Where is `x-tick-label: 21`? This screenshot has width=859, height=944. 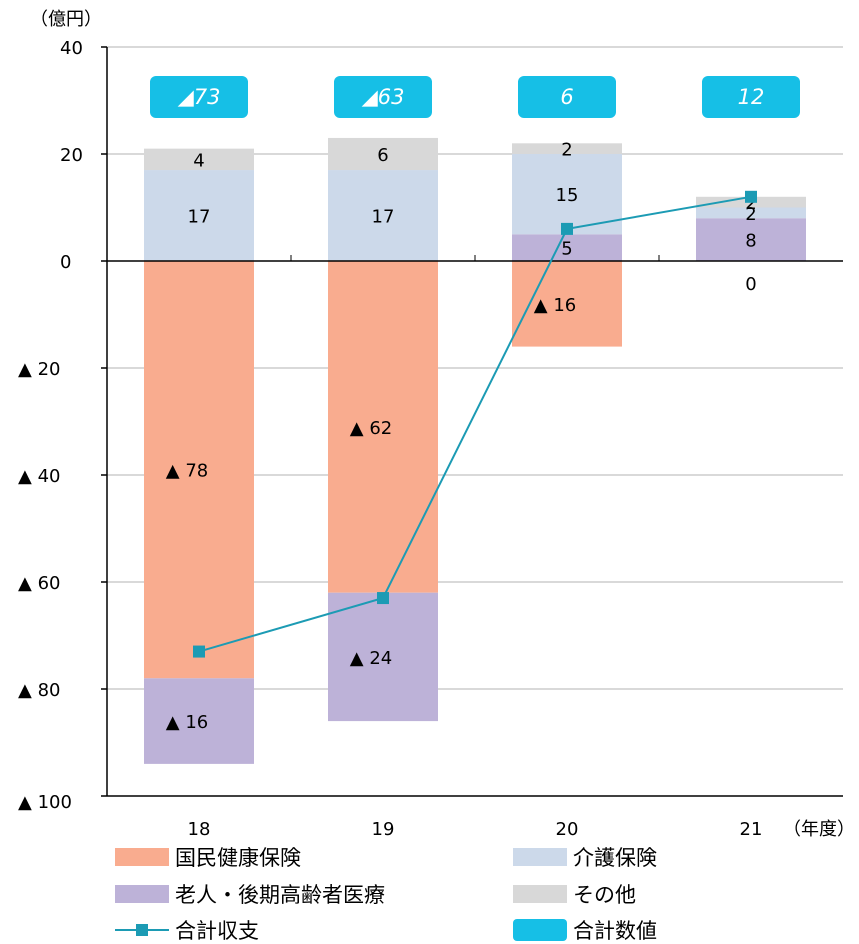
x-tick-label: 21 is located at coordinates (751, 829).